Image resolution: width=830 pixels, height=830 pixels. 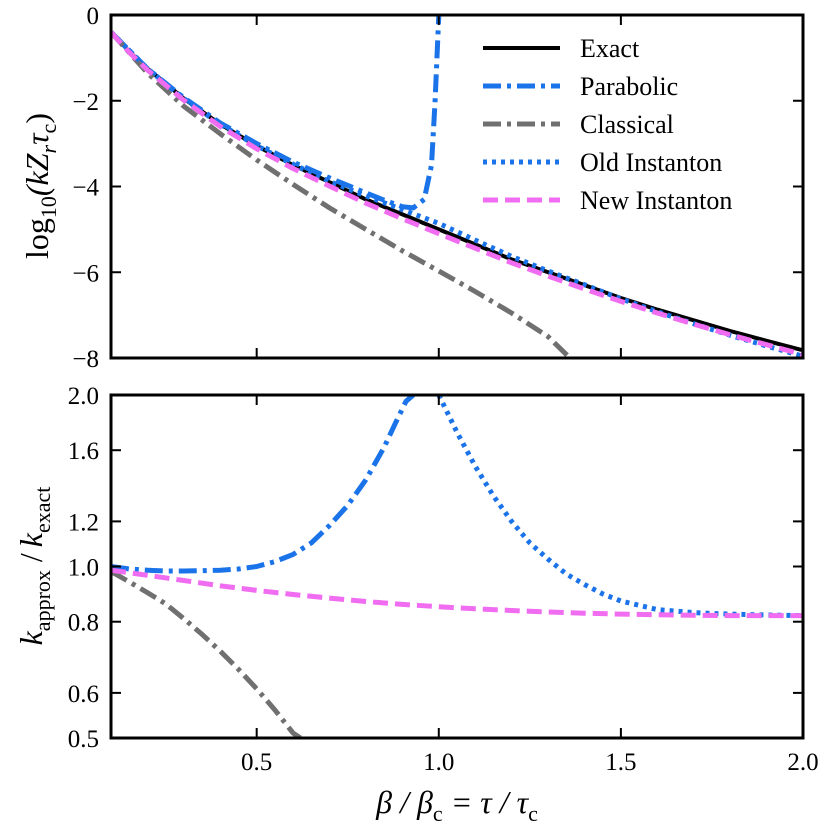 What do you see at coordinates (802, 762) in the screenshot?
I see `bottom-xtick-label-3: 2.0` at bounding box center [802, 762].